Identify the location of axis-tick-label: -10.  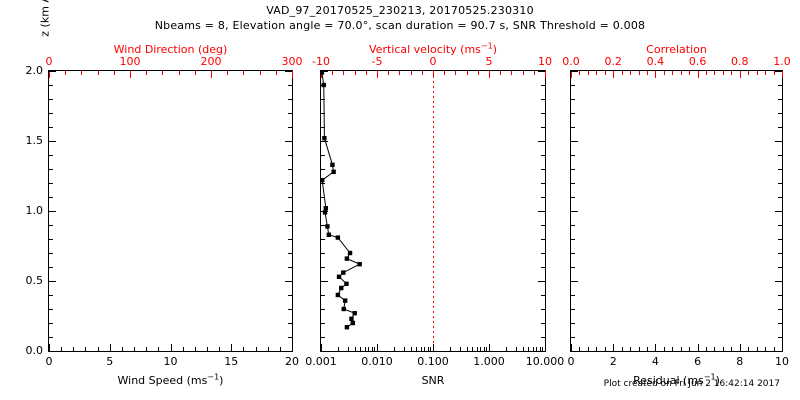
(321, 61).